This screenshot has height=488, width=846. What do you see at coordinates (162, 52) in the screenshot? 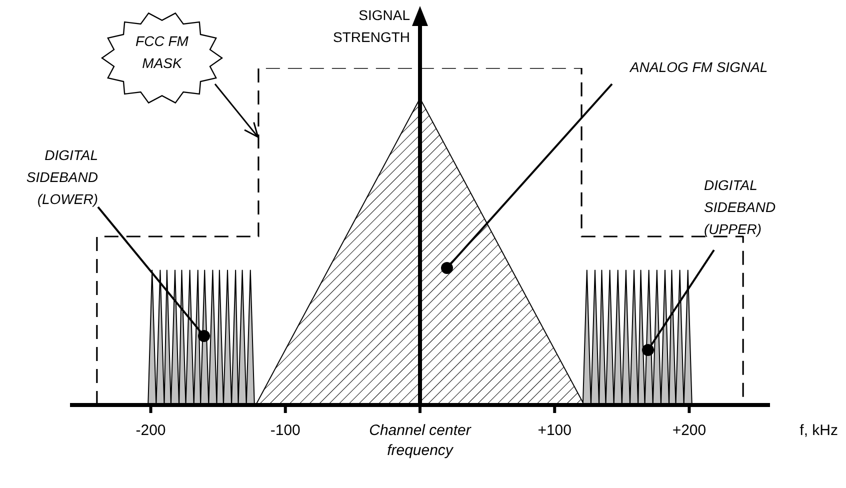
I see `annotation: FCC FM MASK` at bounding box center [162, 52].